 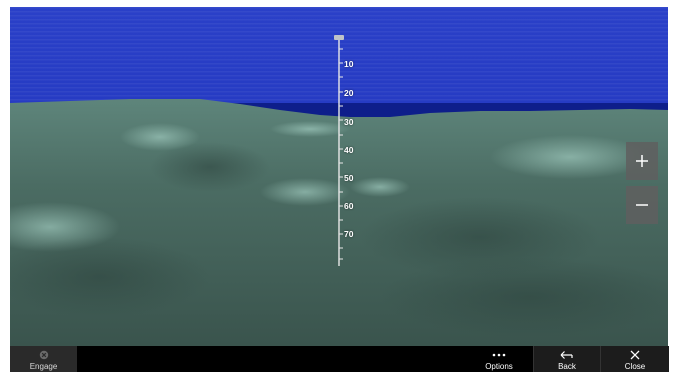 What do you see at coordinates (349, 178) in the screenshot?
I see `depth-label: 50` at bounding box center [349, 178].